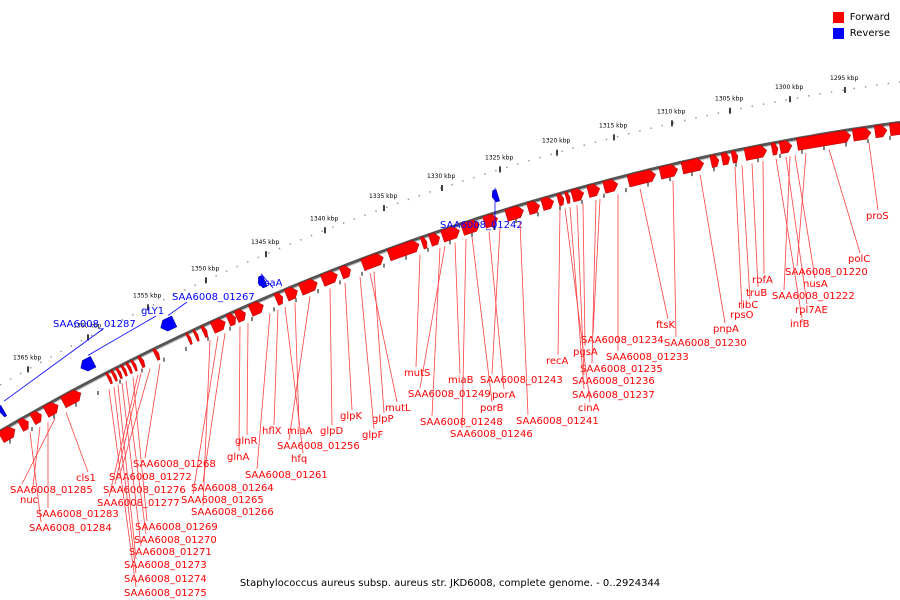 This screenshot has height=600, width=900. Describe the element at coordinates (556, 141) in the screenshot. I see `scale-tick-label: 1320 kbp` at that location.